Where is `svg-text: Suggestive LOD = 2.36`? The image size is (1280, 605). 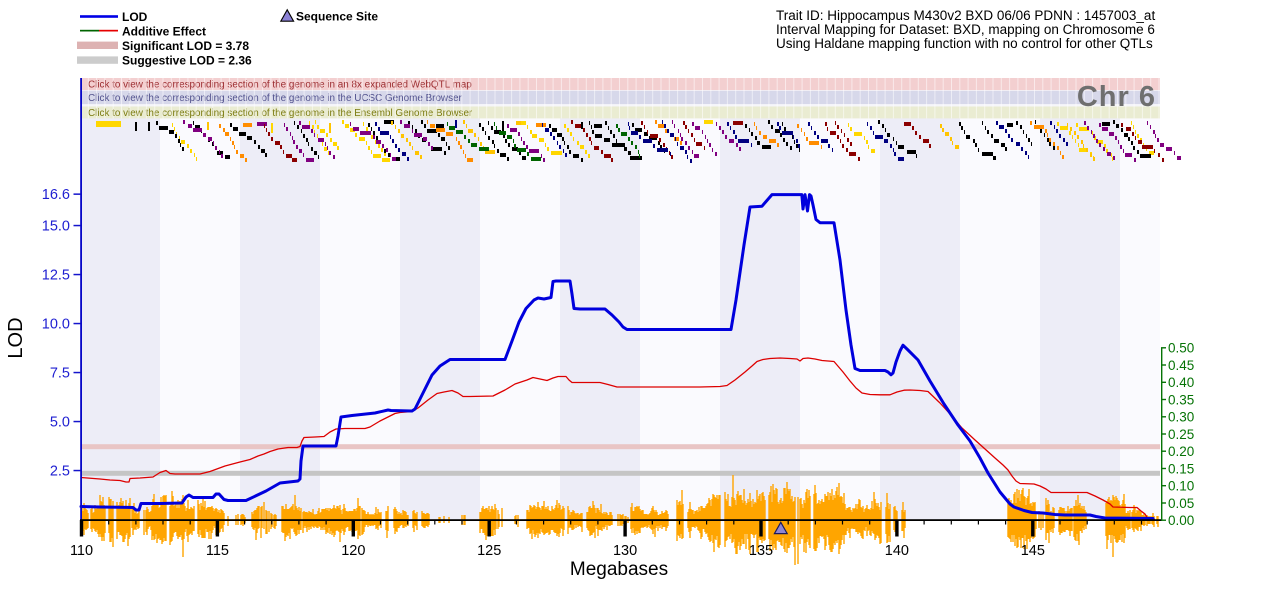 svg-text: Suggestive LOD = 2.36 is located at coordinates (187, 61).